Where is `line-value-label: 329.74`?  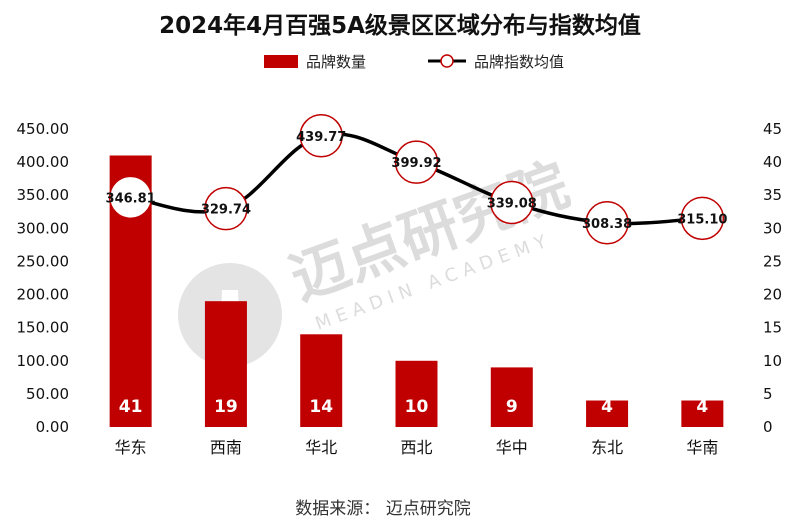 line-value-label: 329.74 is located at coordinates (226, 210).